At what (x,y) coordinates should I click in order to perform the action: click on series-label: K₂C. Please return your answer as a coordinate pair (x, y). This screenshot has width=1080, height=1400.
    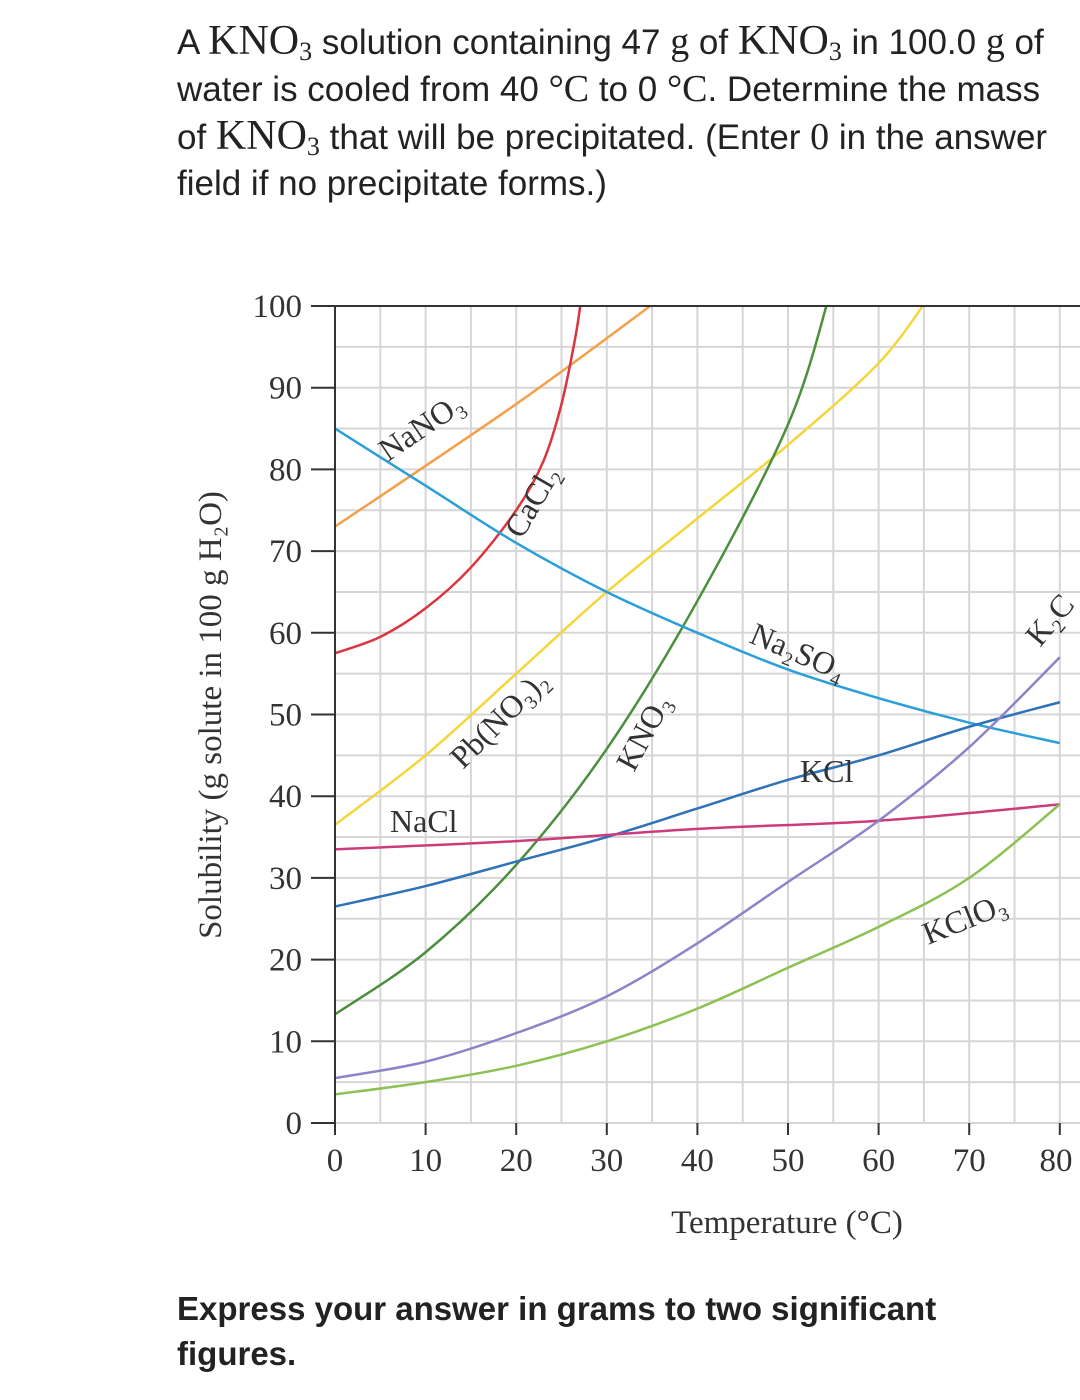
    Looking at the image, I should click on (1049, 620).